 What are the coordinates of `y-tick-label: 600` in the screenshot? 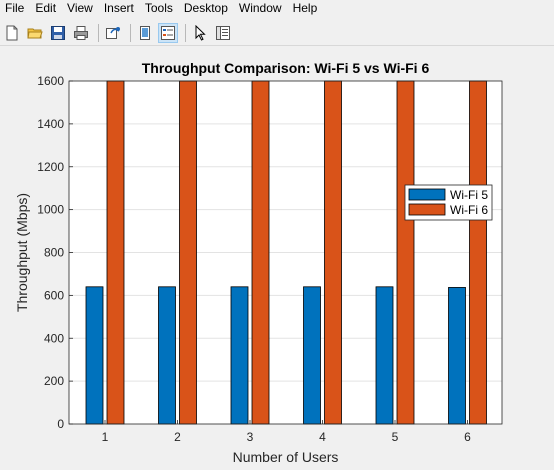 It's located at (54, 295).